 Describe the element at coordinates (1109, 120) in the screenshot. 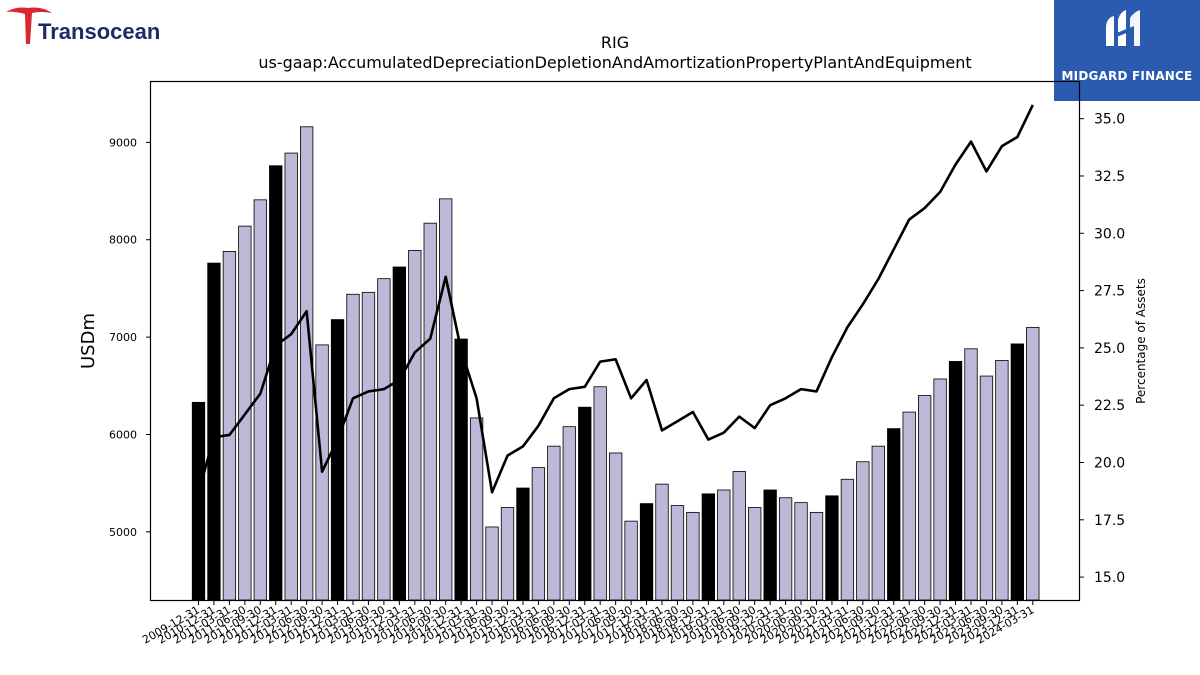

I see `y-right-tick-label: 35.0` at that location.